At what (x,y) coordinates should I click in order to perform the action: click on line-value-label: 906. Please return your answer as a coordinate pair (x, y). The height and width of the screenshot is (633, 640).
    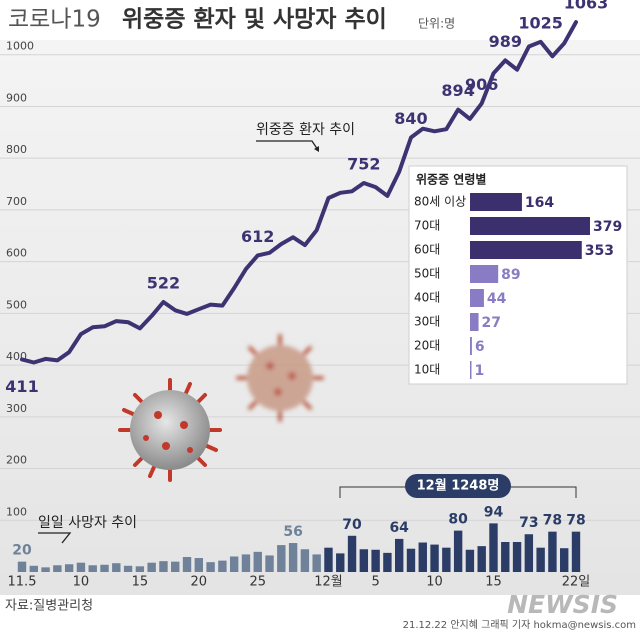
    Looking at the image, I should click on (481, 84).